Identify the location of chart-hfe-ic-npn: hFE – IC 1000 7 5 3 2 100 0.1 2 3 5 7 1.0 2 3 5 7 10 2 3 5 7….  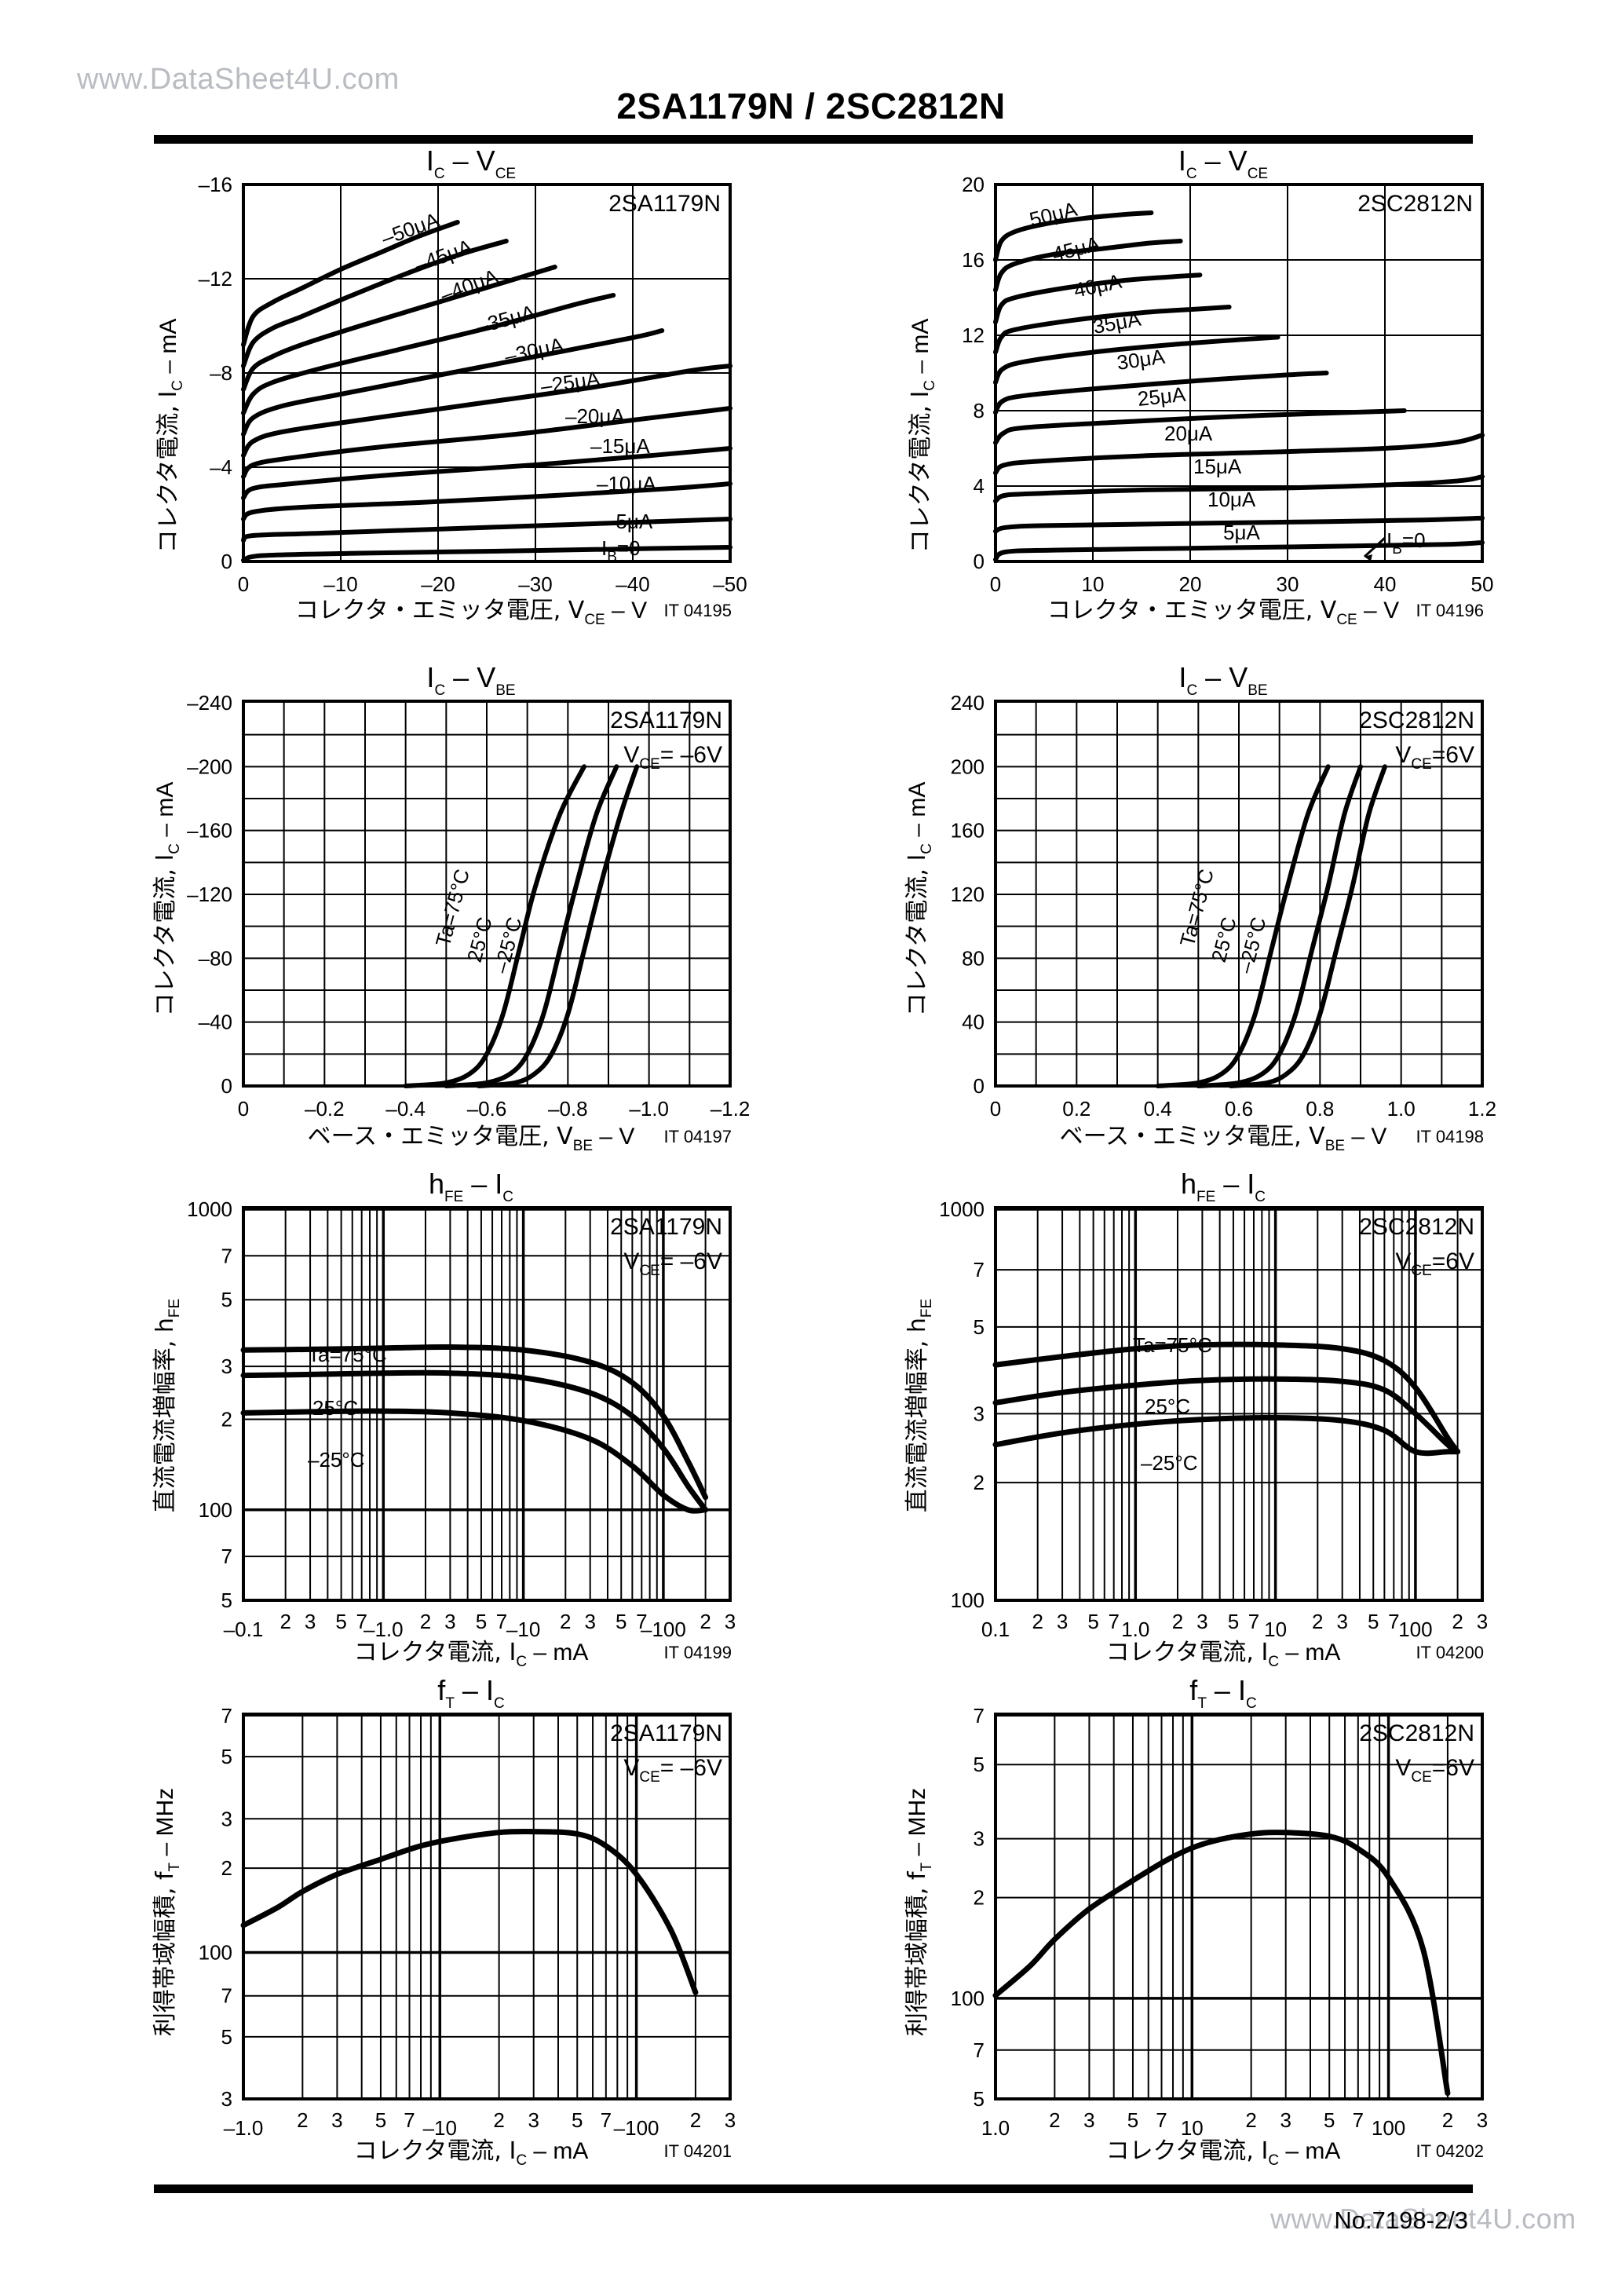
(1215, 1429).